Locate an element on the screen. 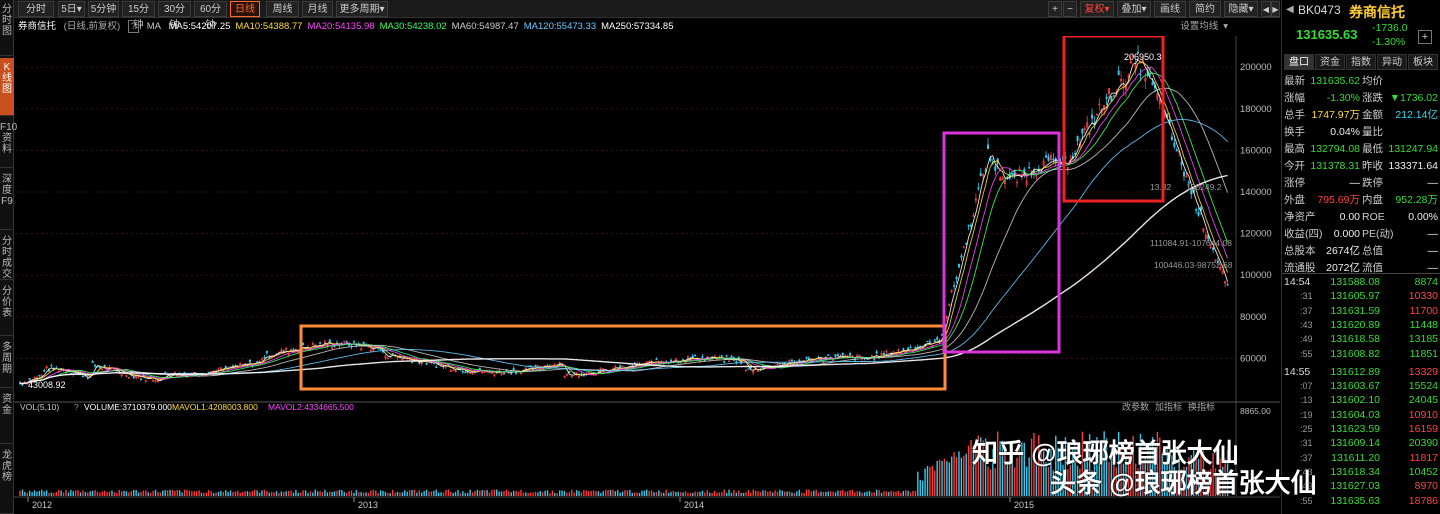 The image size is (1440, 514). left-tab-4: 分时成交 is located at coordinates (7, 256).